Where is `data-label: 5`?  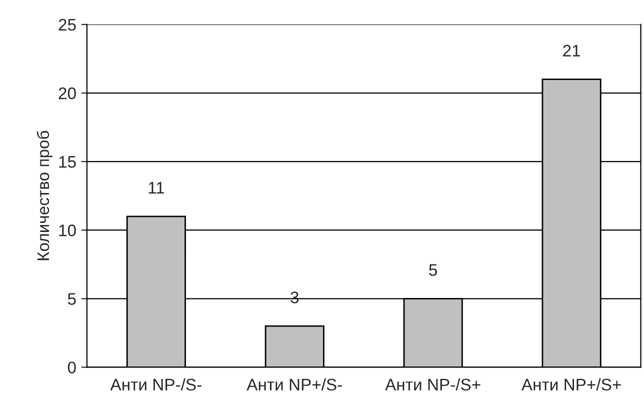 data-label: 5 is located at coordinates (433, 270).